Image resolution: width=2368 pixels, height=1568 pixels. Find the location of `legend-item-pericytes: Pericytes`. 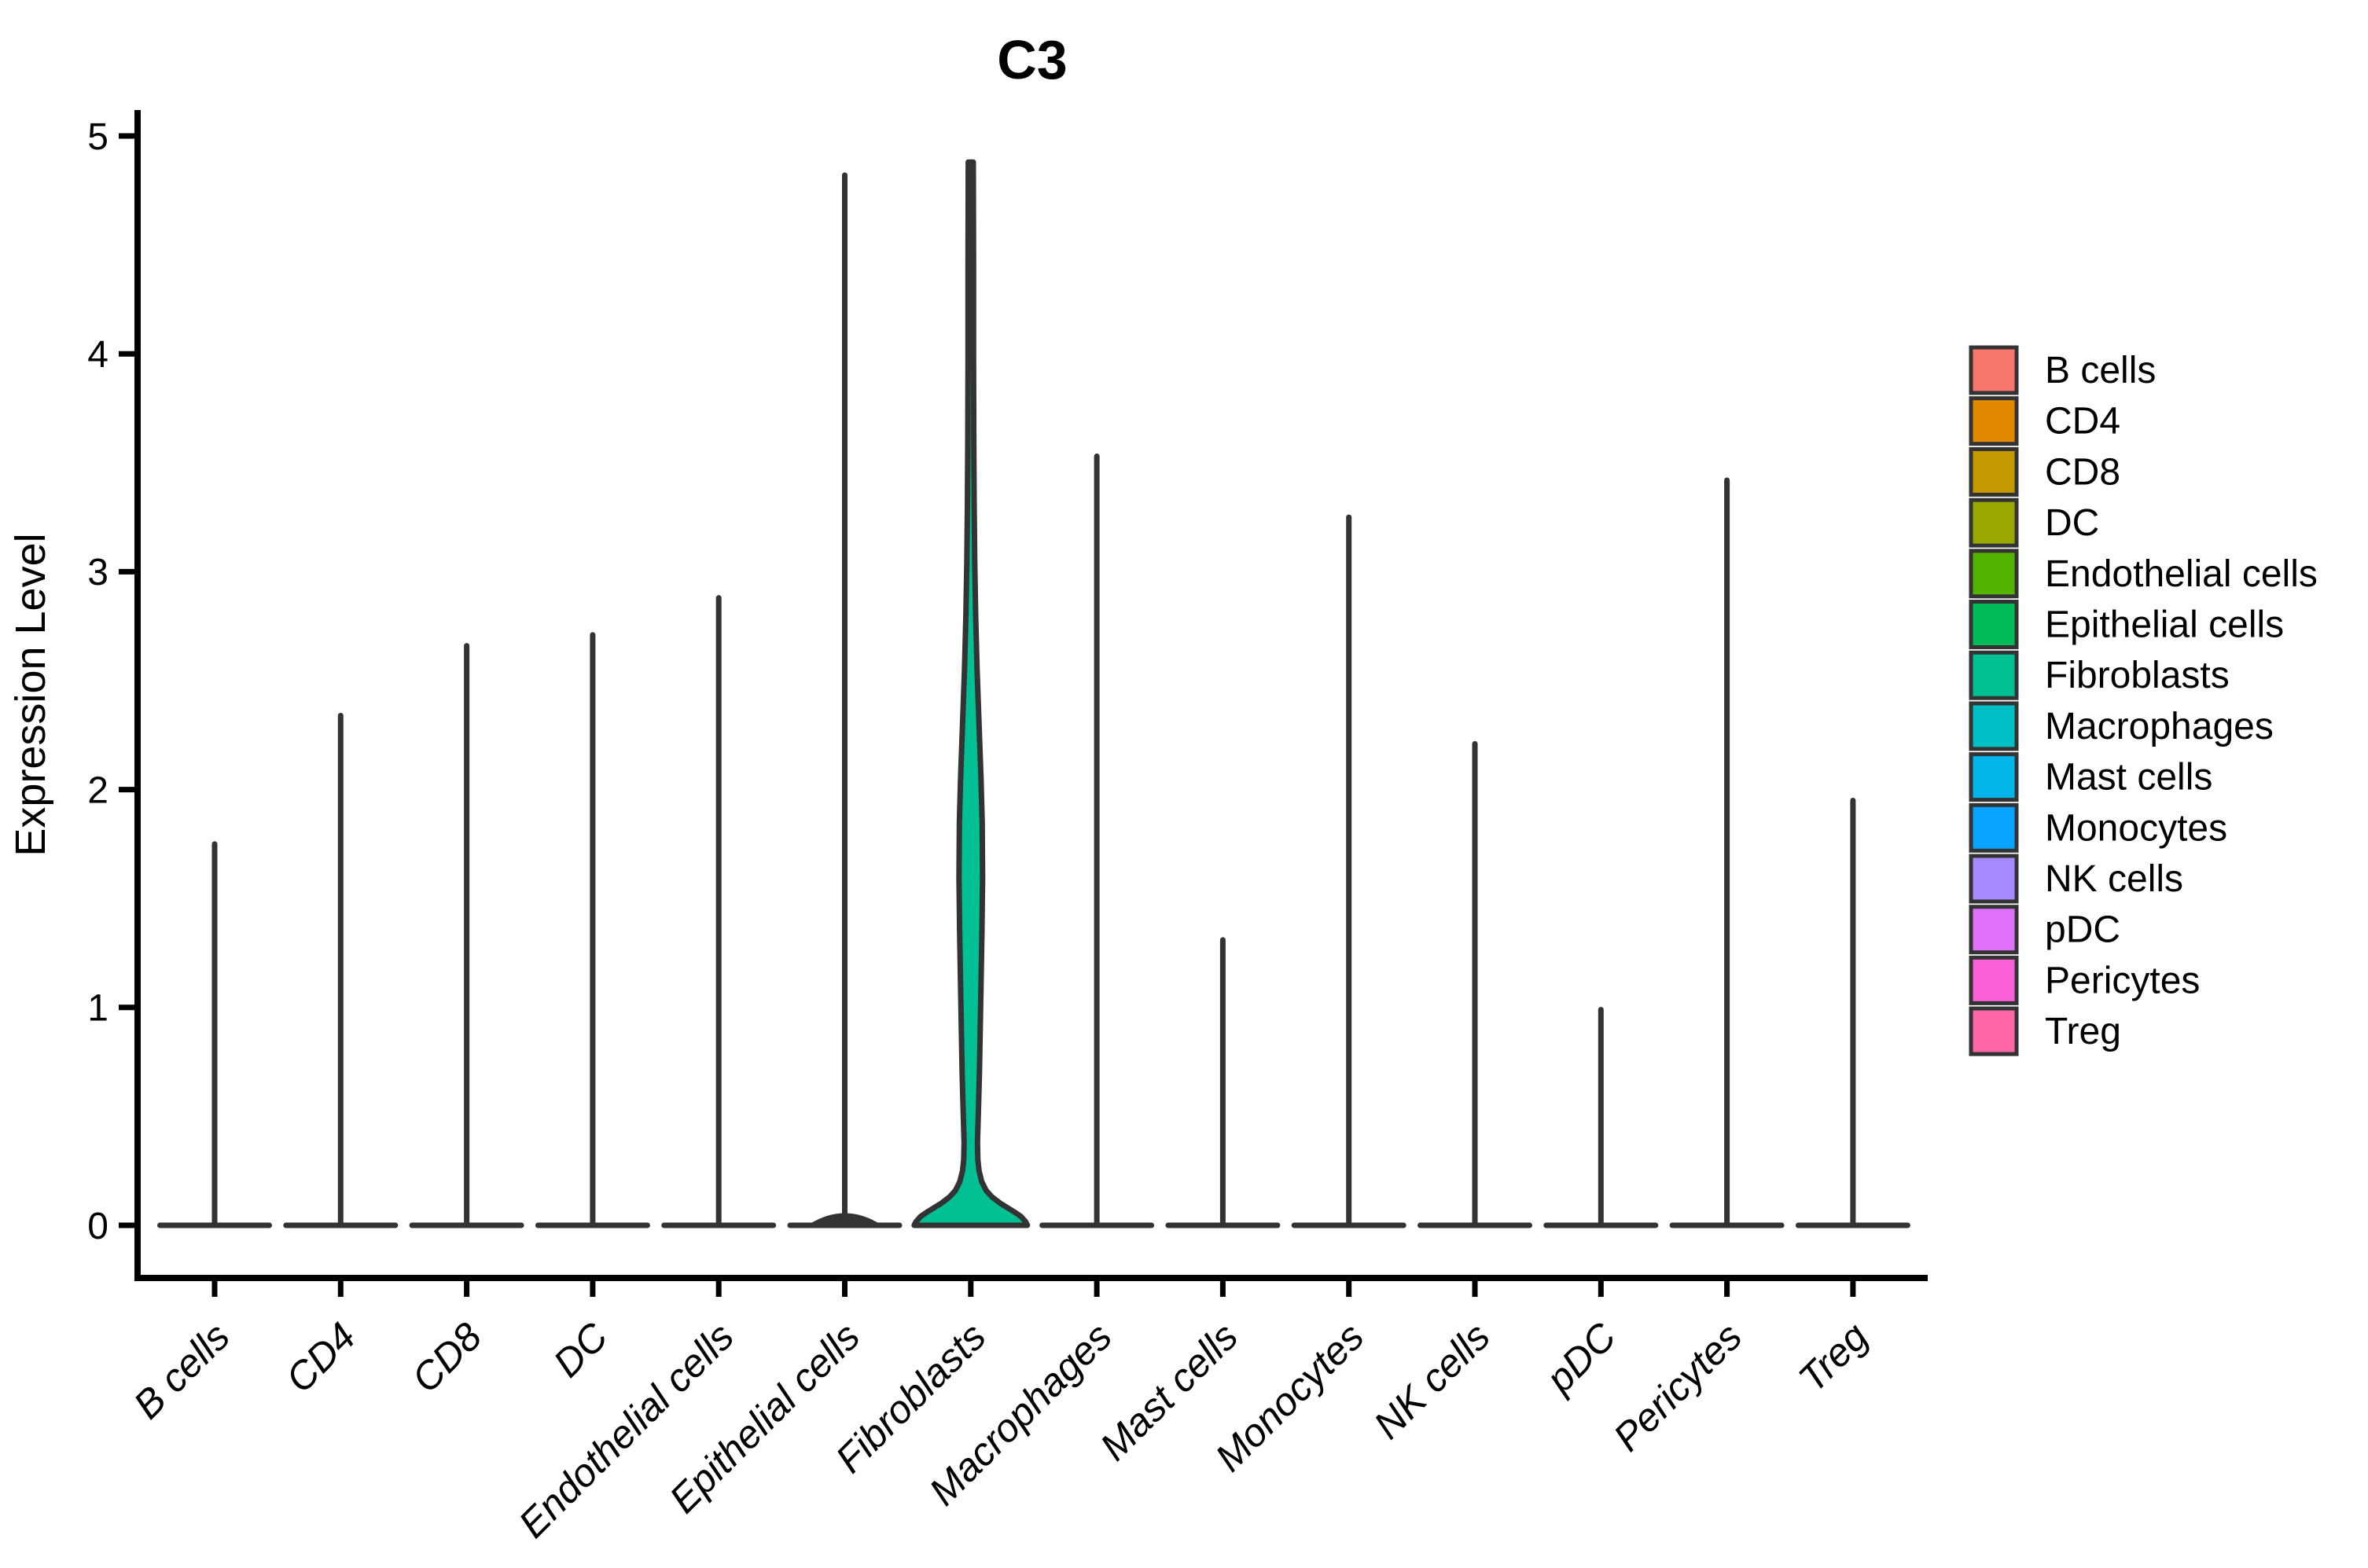

legend-item-pericytes: Pericytes is located at coordinates (2084, 980).